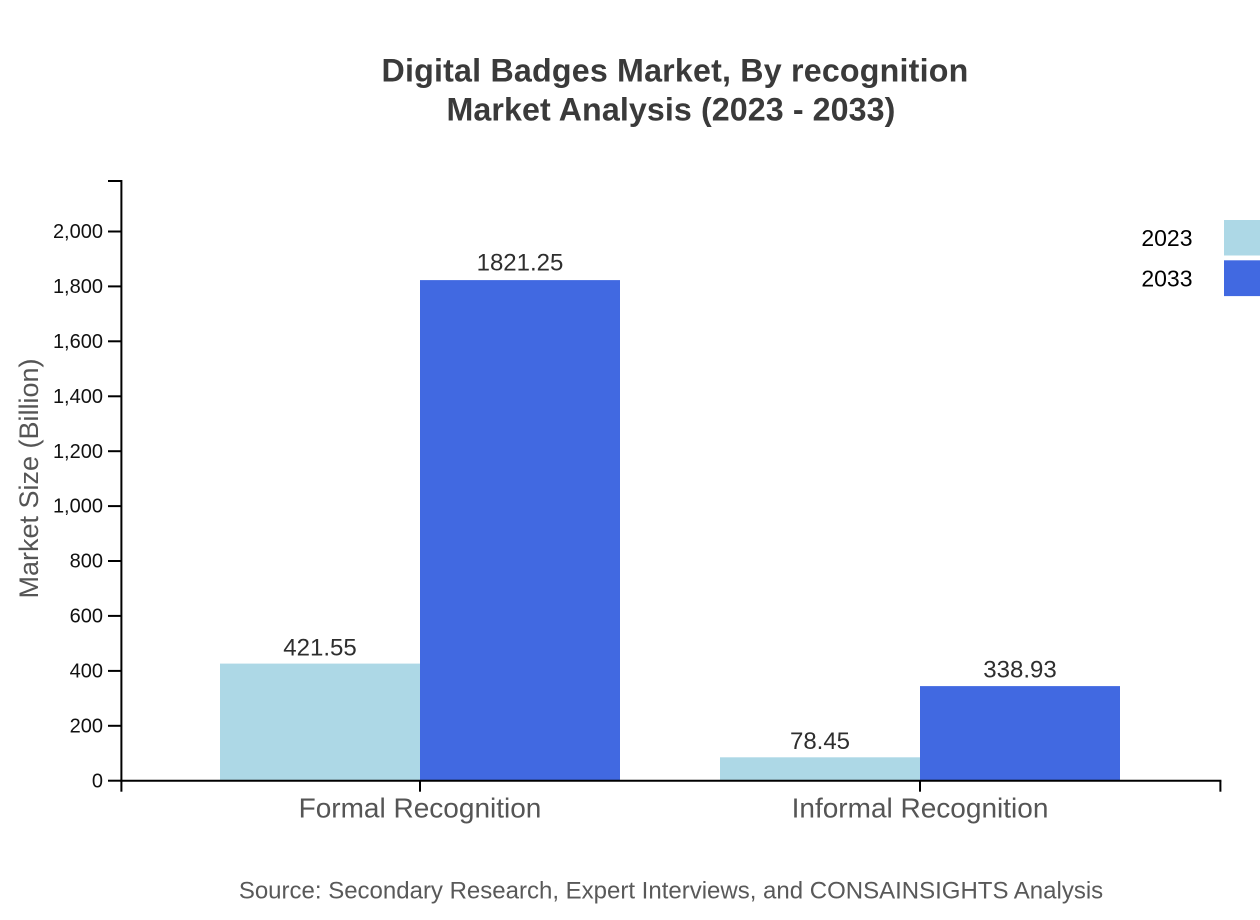  Describe the element at coordinates (820, 741) in the screenshot. I see `svg-text: 78.45` at that location.